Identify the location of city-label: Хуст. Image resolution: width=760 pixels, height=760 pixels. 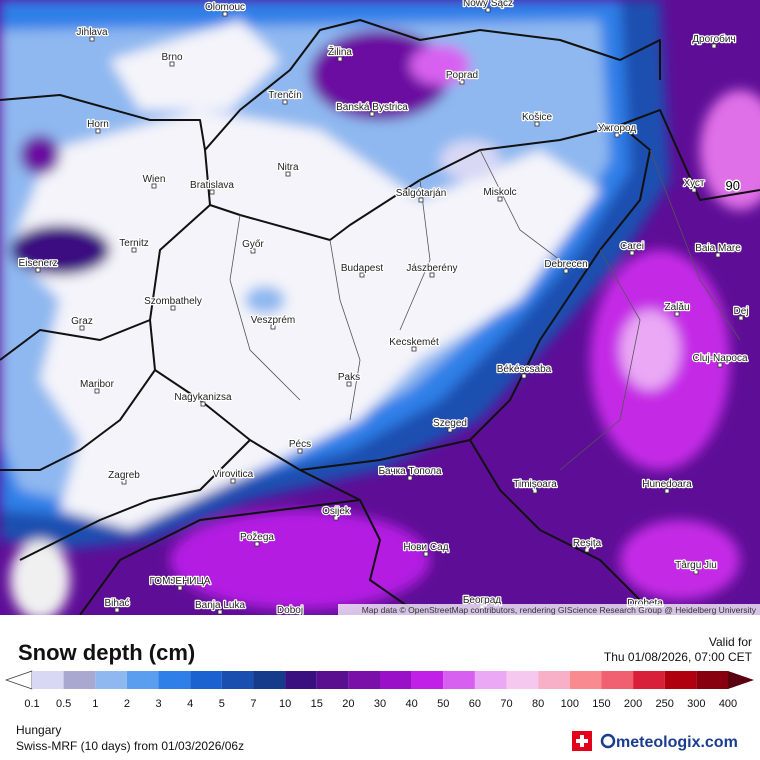
(694, 183).